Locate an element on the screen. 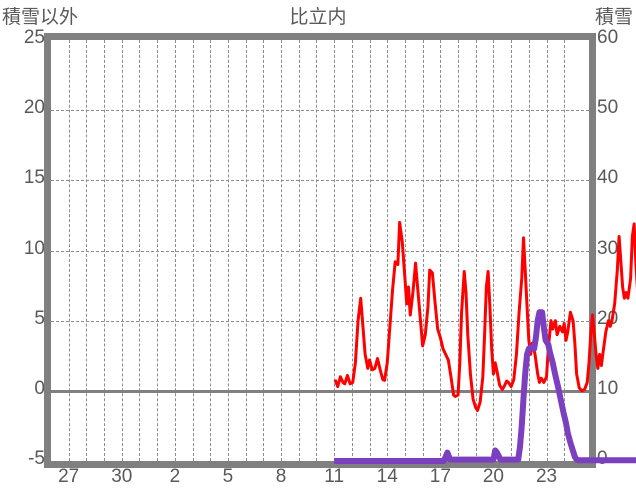 Image resolution: width=636 pixels, height=501 pixels. x-axis-tick: 27 is located at coordinates (69, 476).